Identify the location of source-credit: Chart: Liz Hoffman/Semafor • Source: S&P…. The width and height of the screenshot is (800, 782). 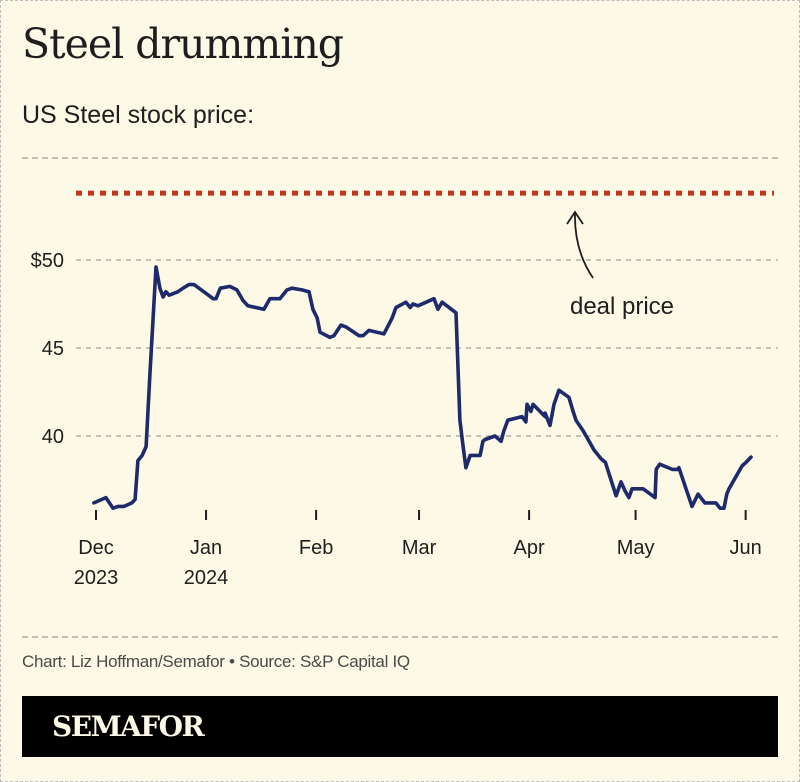
(216, 661).